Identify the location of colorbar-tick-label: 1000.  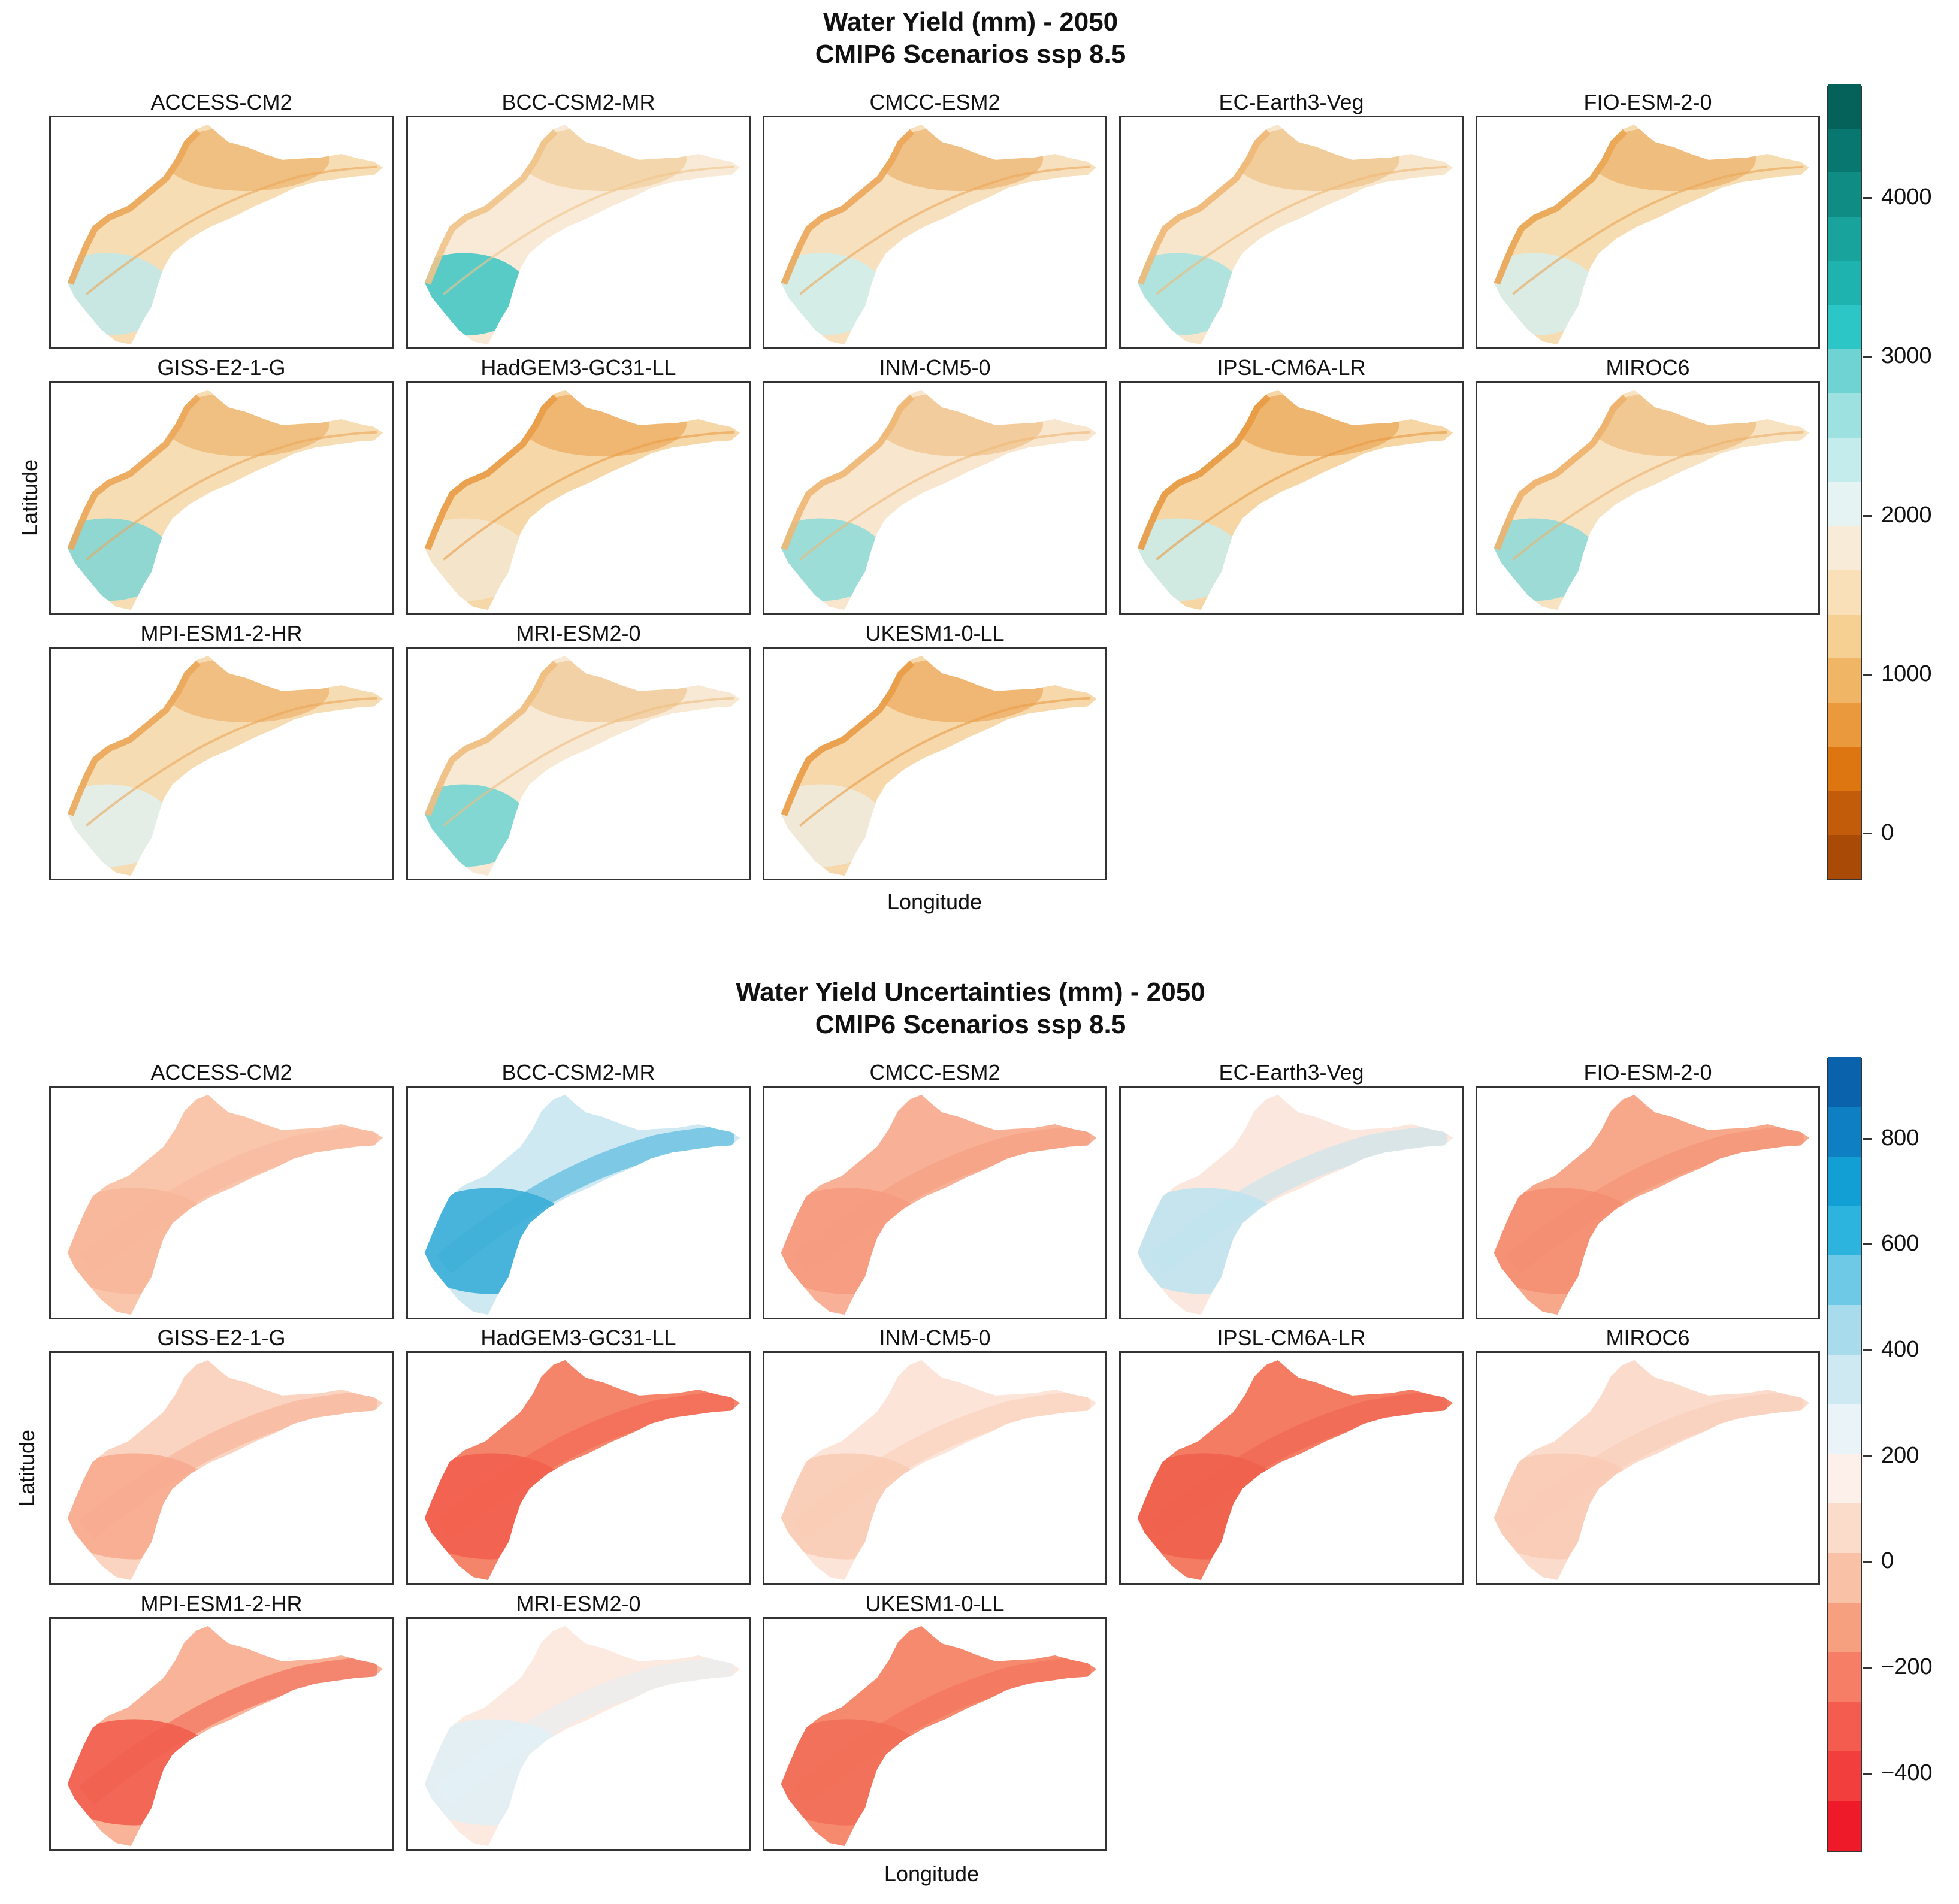
(1897, 673).